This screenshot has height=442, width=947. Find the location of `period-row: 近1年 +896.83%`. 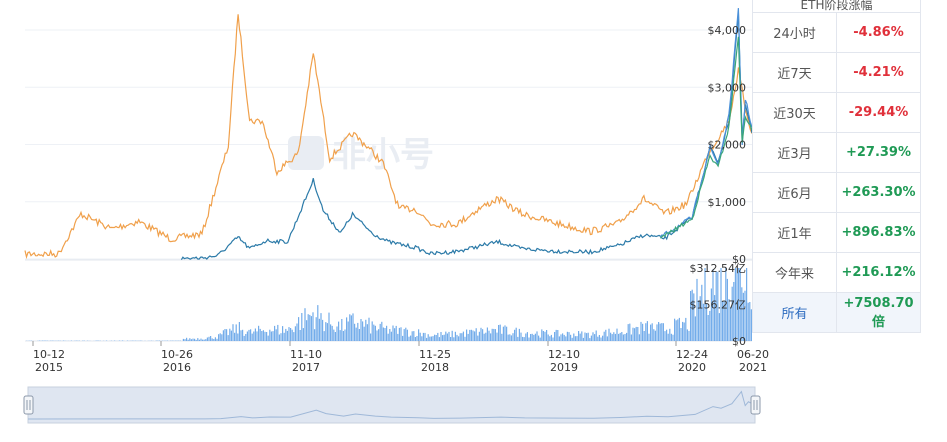

period-row: 近1年 +896.83% is located at coordinates (836, 232).